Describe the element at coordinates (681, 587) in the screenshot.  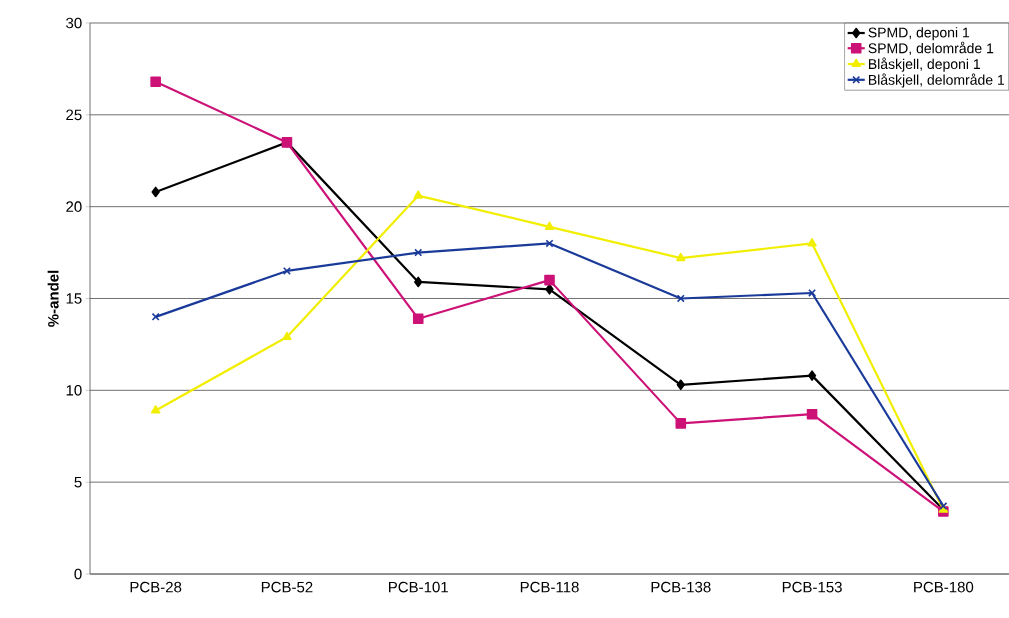
I see `x-tick-label: PCB-138` at that location.